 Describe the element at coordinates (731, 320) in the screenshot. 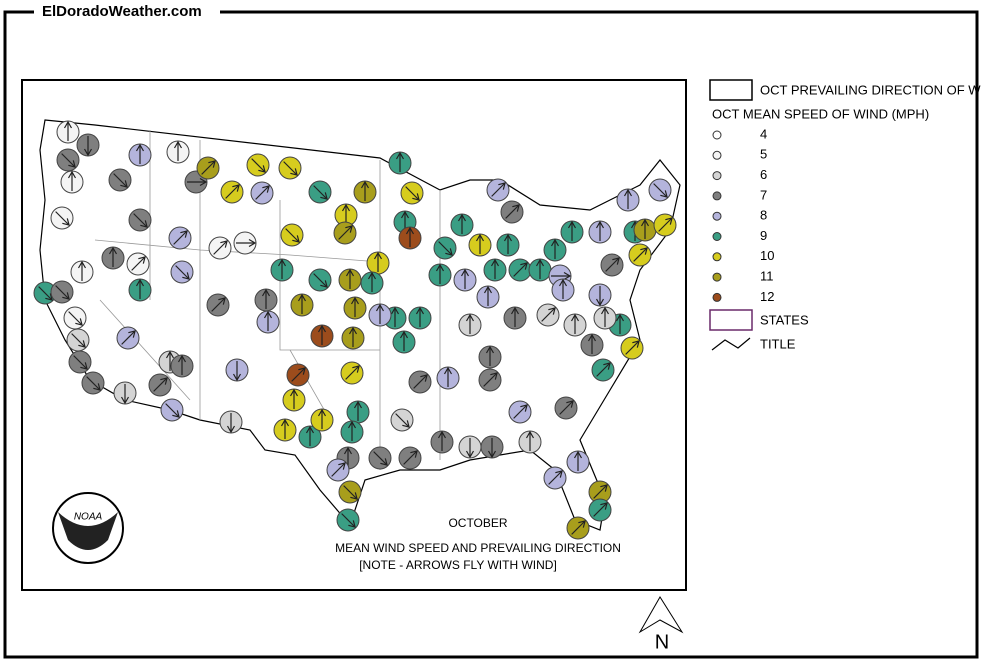

I see `states-swatch` at that location.